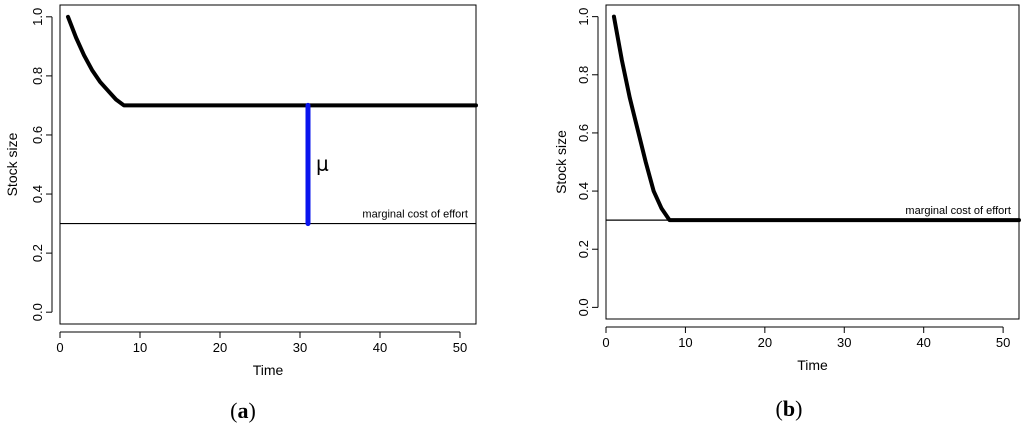  I want to click on panel-caption: (a), so click(243, 410).